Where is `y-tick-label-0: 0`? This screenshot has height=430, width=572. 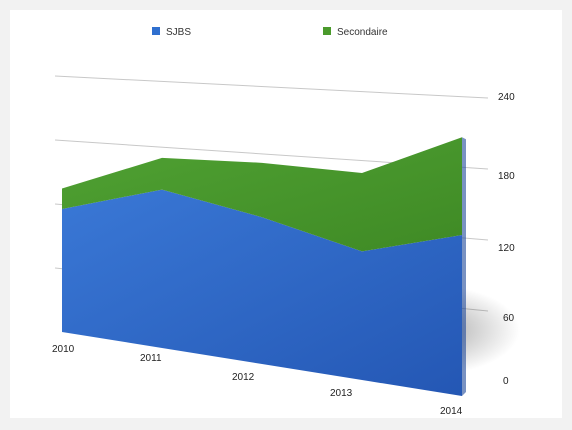
y-tick-label-0: 0 is located at coordinates (506, 381).